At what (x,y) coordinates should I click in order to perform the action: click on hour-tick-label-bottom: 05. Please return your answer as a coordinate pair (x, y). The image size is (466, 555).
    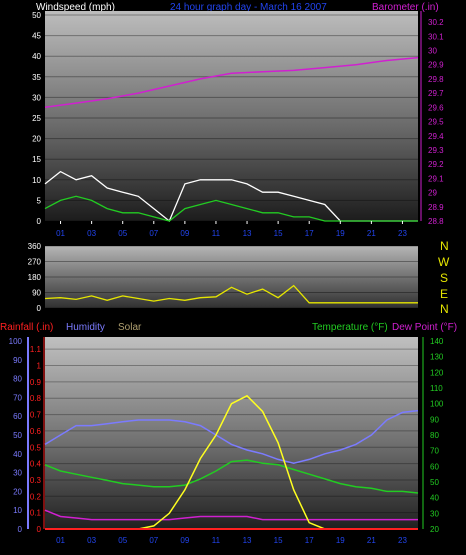
    Looking at the image, I should click on (122, 540).